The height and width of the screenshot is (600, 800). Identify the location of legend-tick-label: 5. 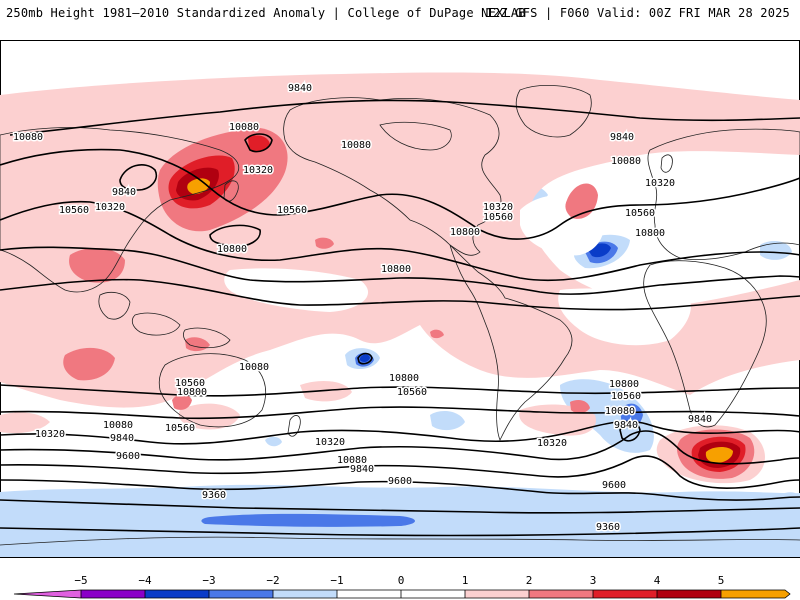
(721, 580).